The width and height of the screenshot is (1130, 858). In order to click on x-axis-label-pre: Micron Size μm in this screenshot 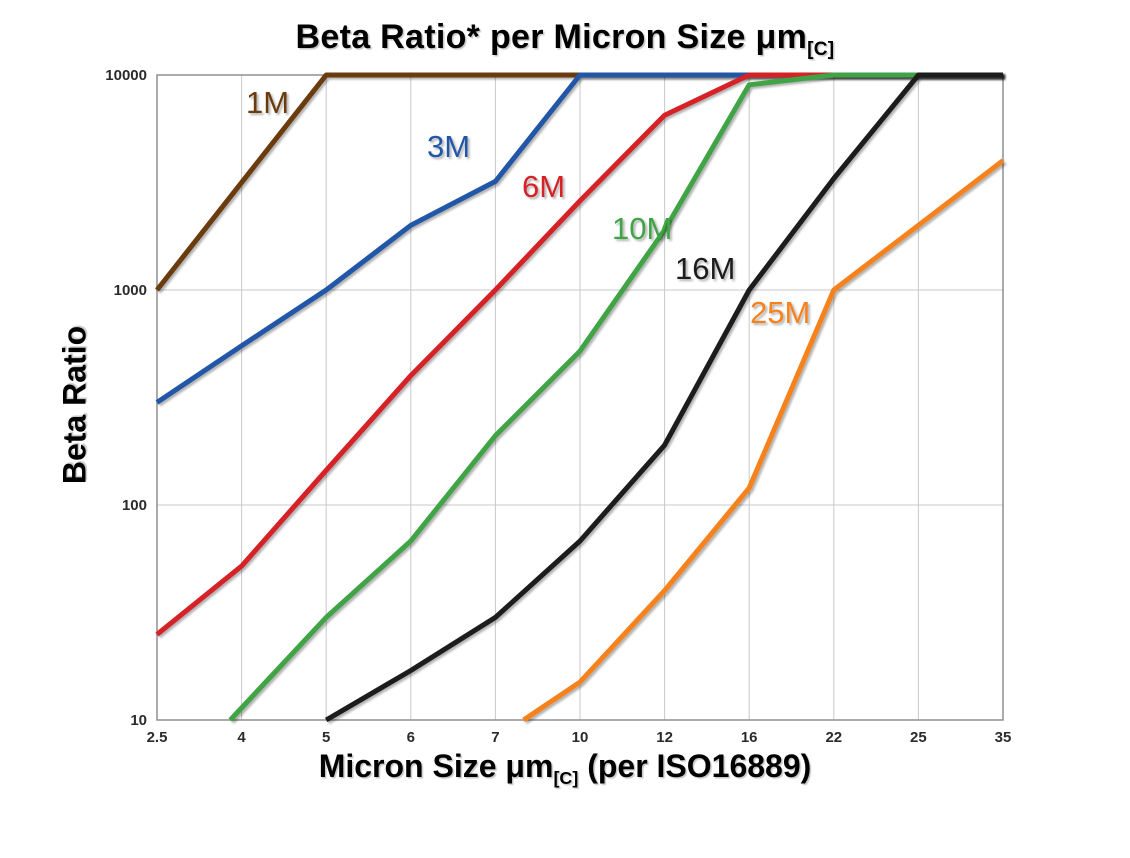, I will do `click(436, 766)`.